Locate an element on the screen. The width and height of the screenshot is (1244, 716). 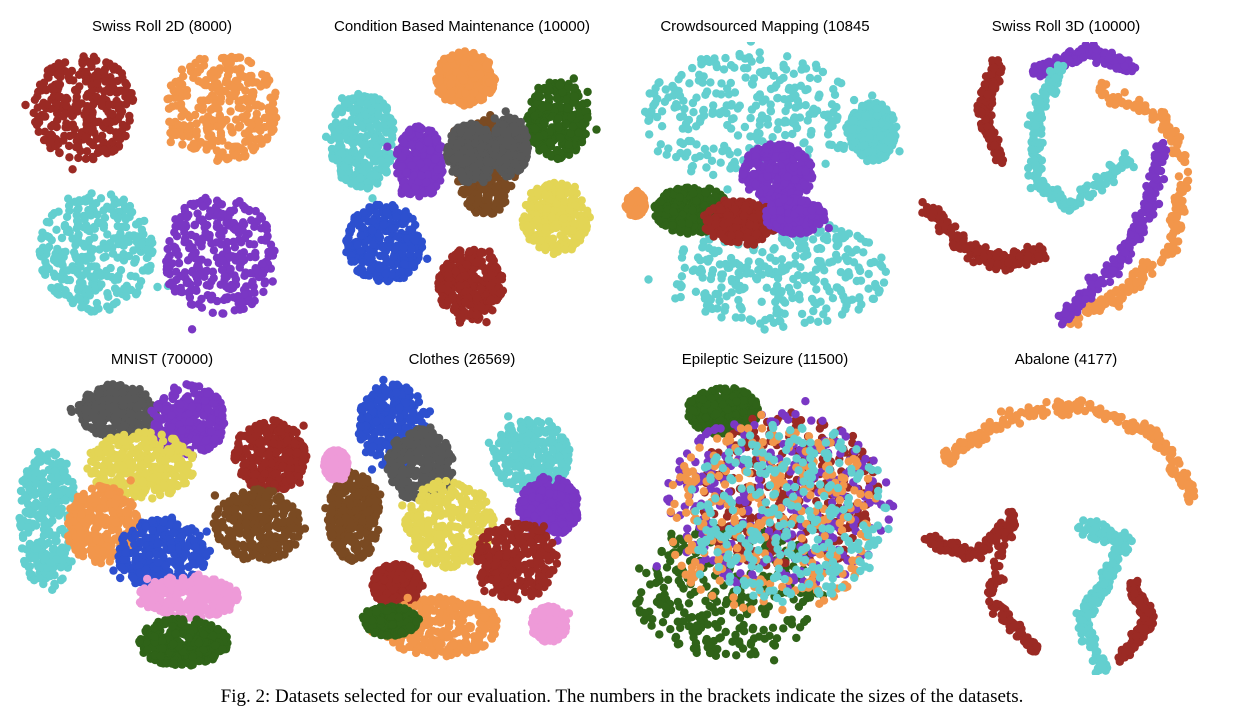
cluster-orange is located at coordinates (222, 108).